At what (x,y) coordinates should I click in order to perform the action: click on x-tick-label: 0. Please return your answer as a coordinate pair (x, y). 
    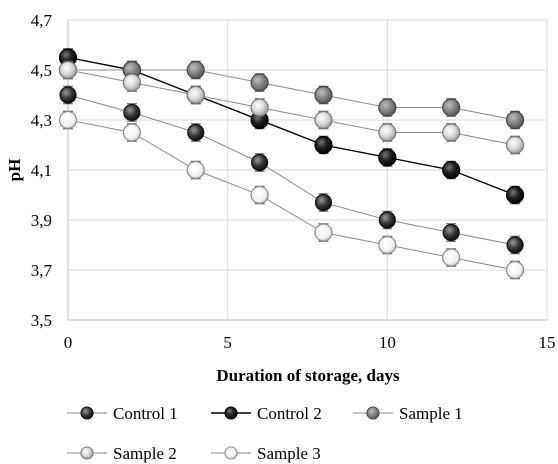
    Looking at the image, I should click on (68, 342).